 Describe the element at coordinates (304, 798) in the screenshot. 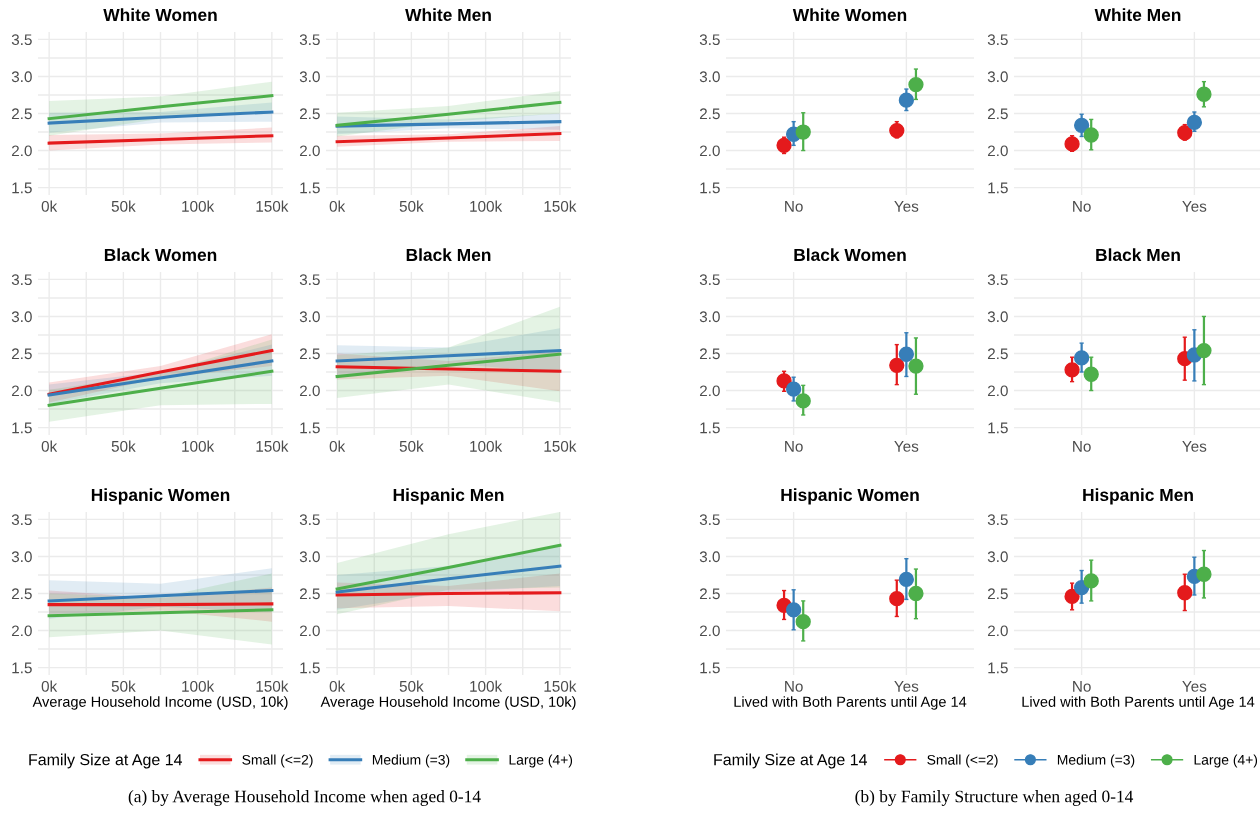

I see `text: (a) by Average Household Income when aged 0-14` at that location.